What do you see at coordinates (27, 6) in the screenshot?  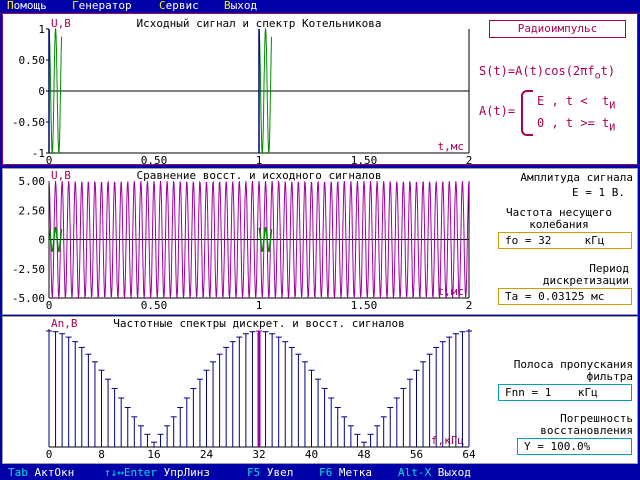 I see `menu-help: Помощь` at bounding box center [27, 6].